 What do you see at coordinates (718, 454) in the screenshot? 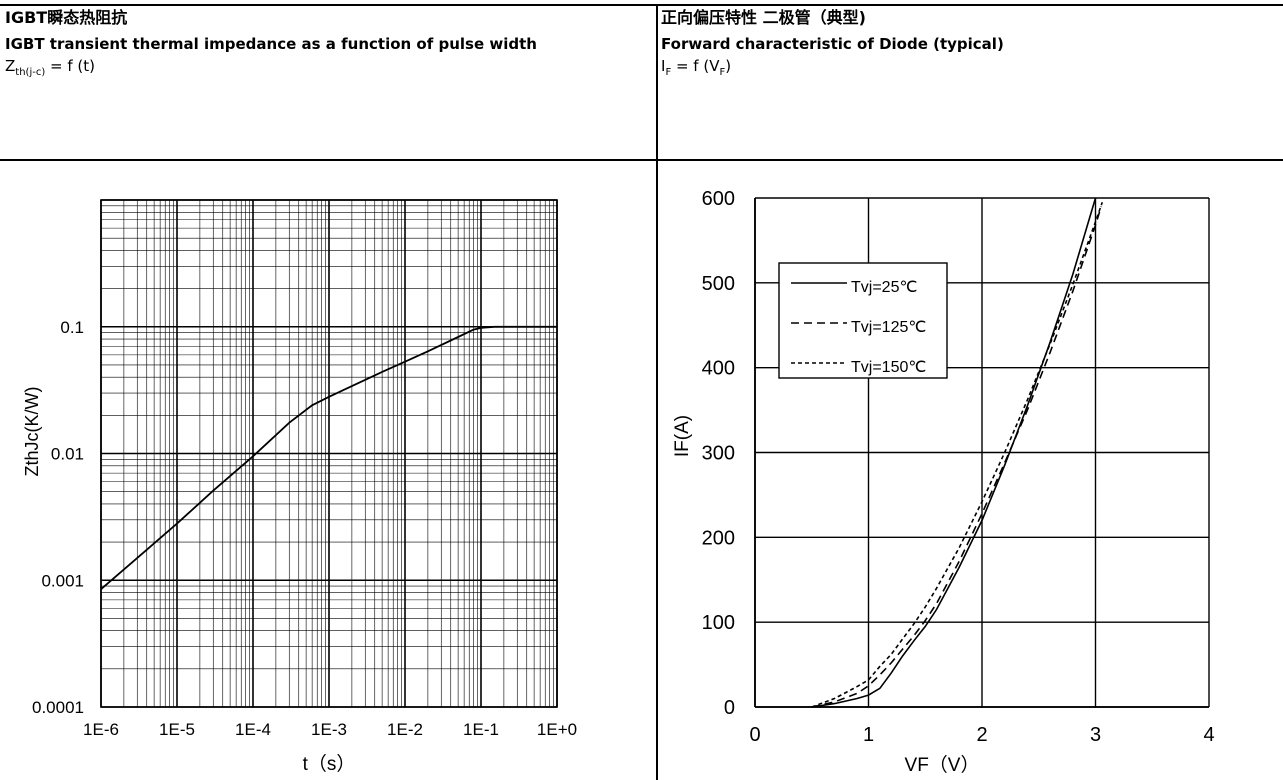
I see `y-tick-label: 300` at bounding box center [718, 454].